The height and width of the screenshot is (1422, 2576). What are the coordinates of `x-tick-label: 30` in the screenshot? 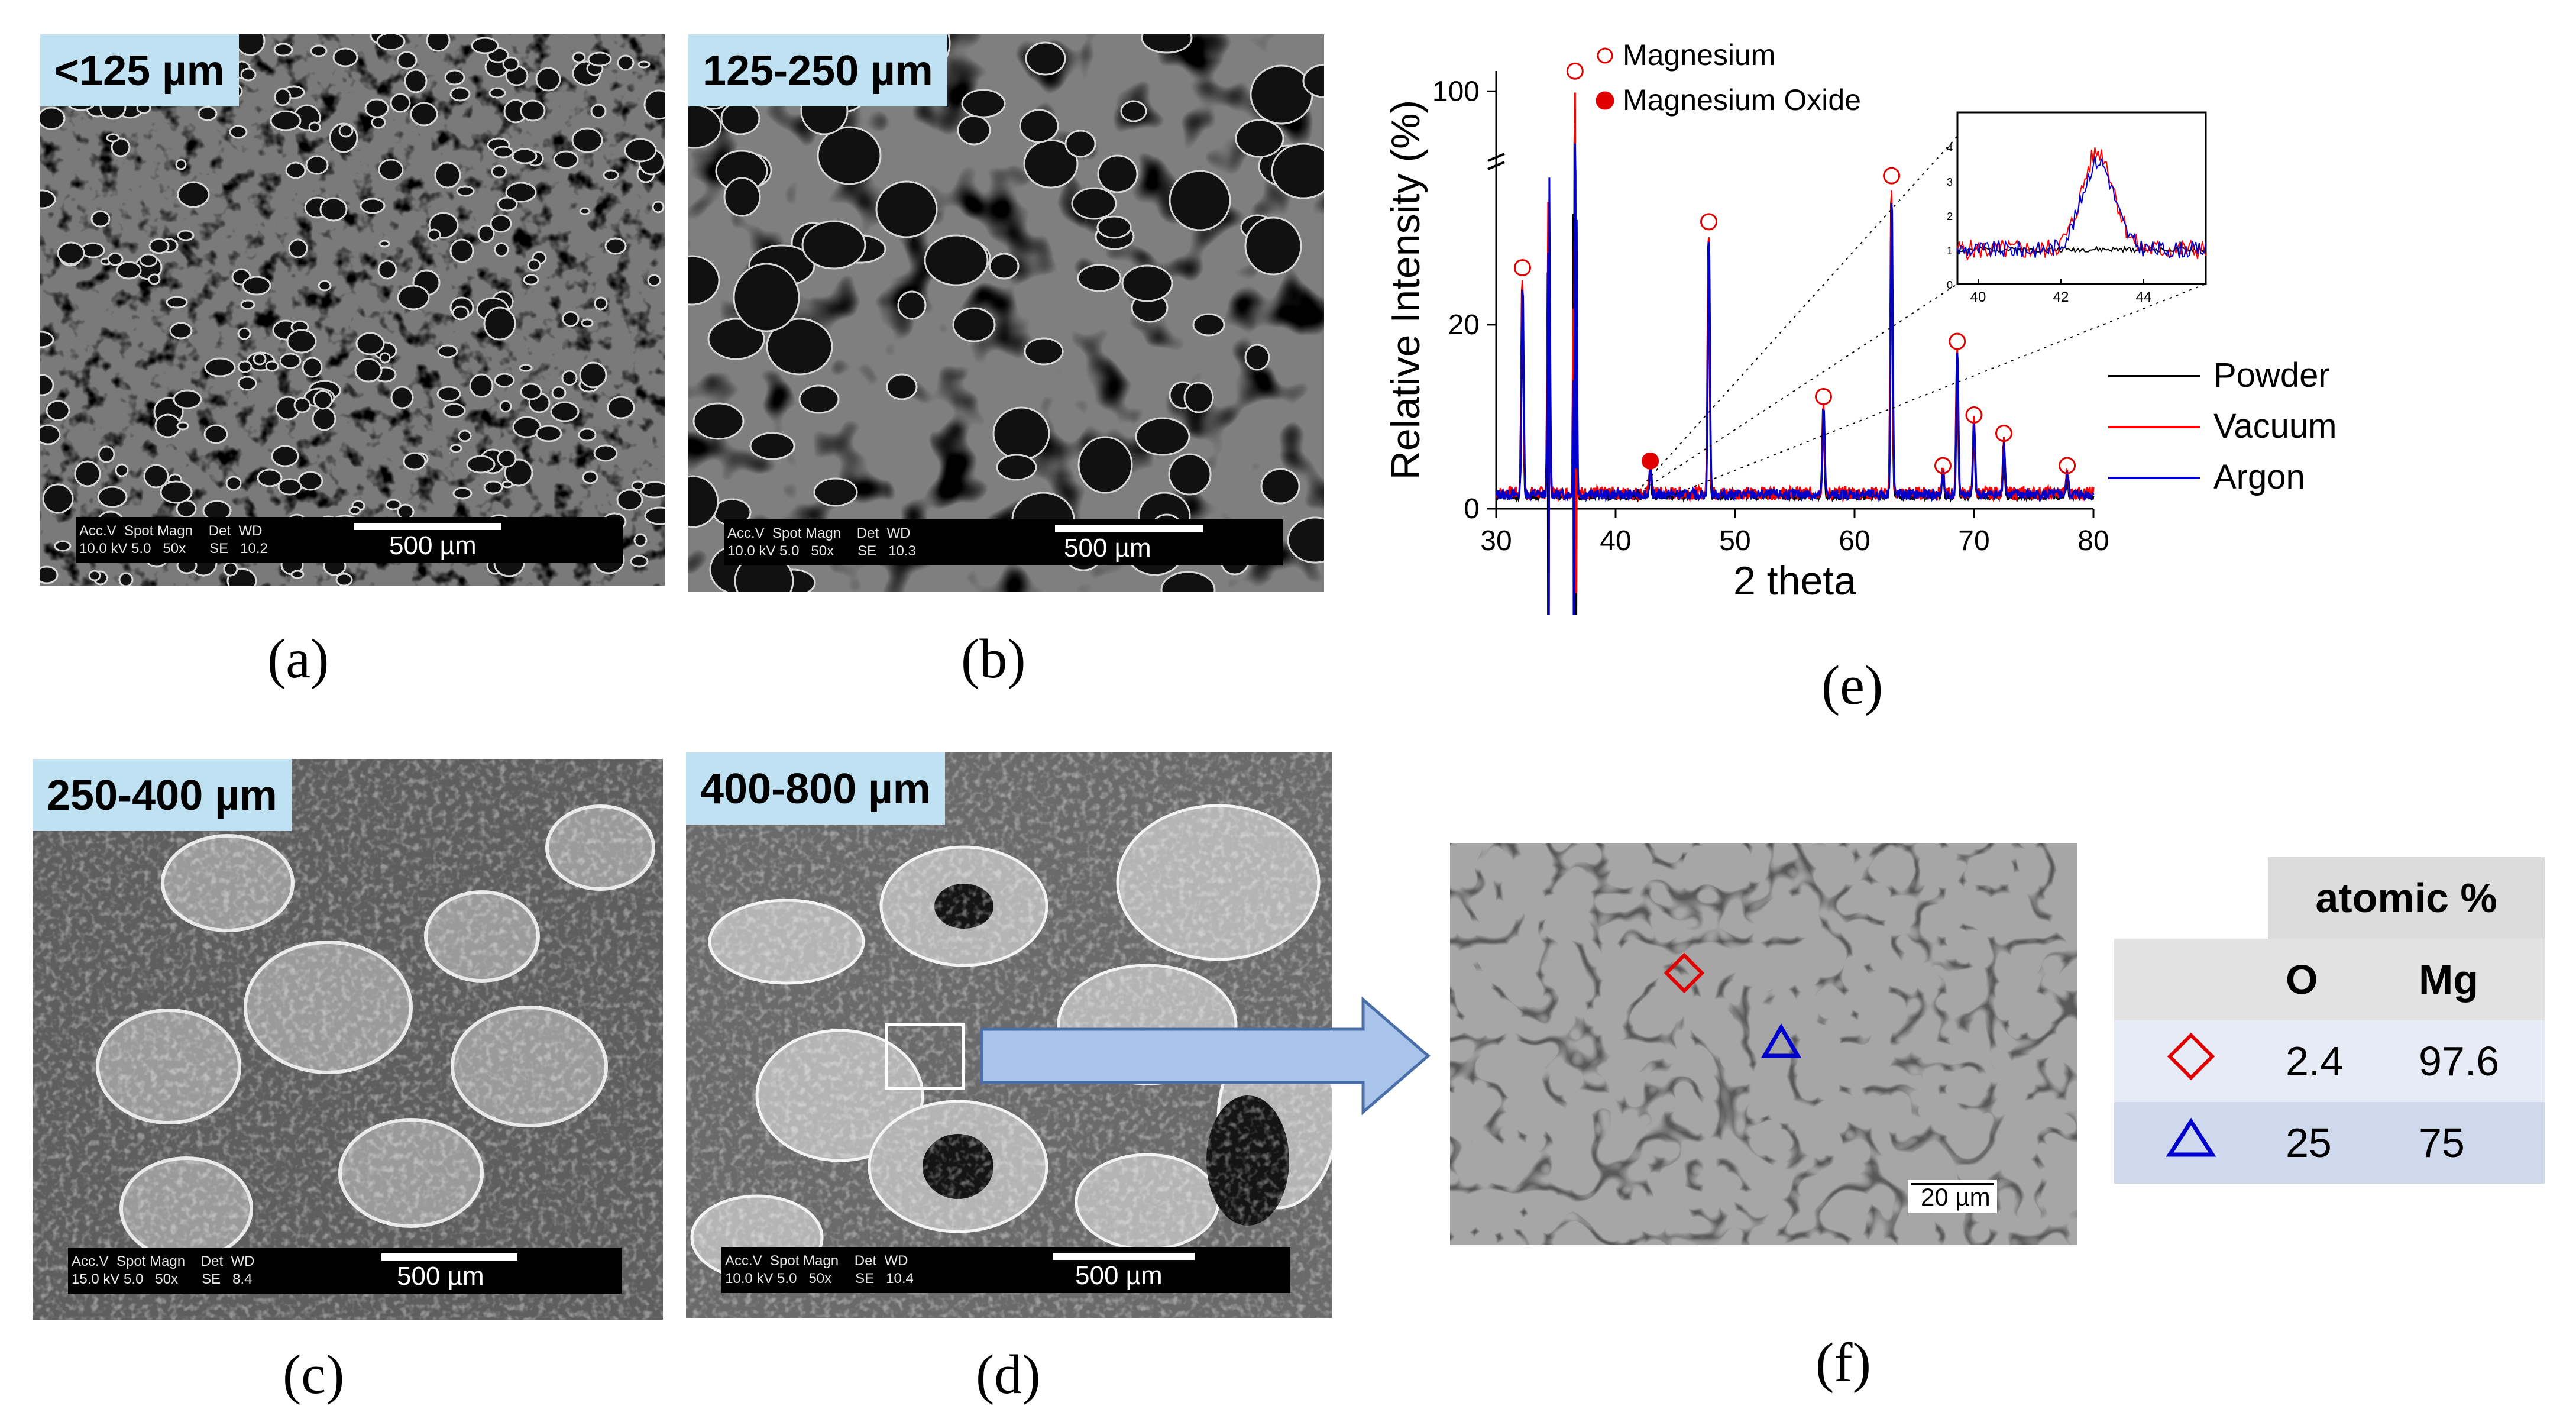 It's located at (1496, 541).